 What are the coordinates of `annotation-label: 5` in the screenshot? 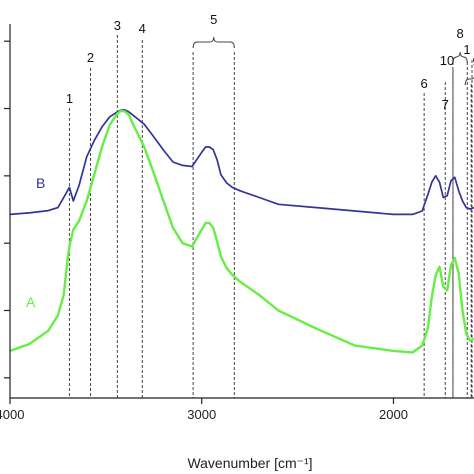 It's located at (213, 19).